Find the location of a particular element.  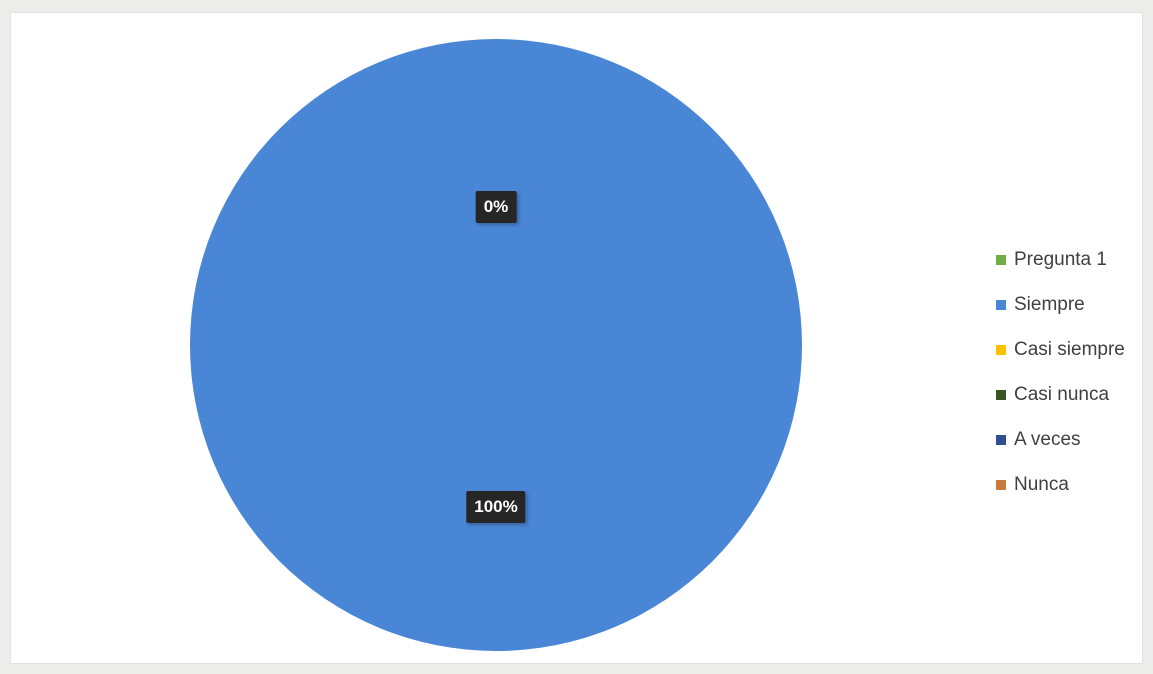

legend-item-casi-nunca: Casi nunca is located at coordinates (1060, 394).